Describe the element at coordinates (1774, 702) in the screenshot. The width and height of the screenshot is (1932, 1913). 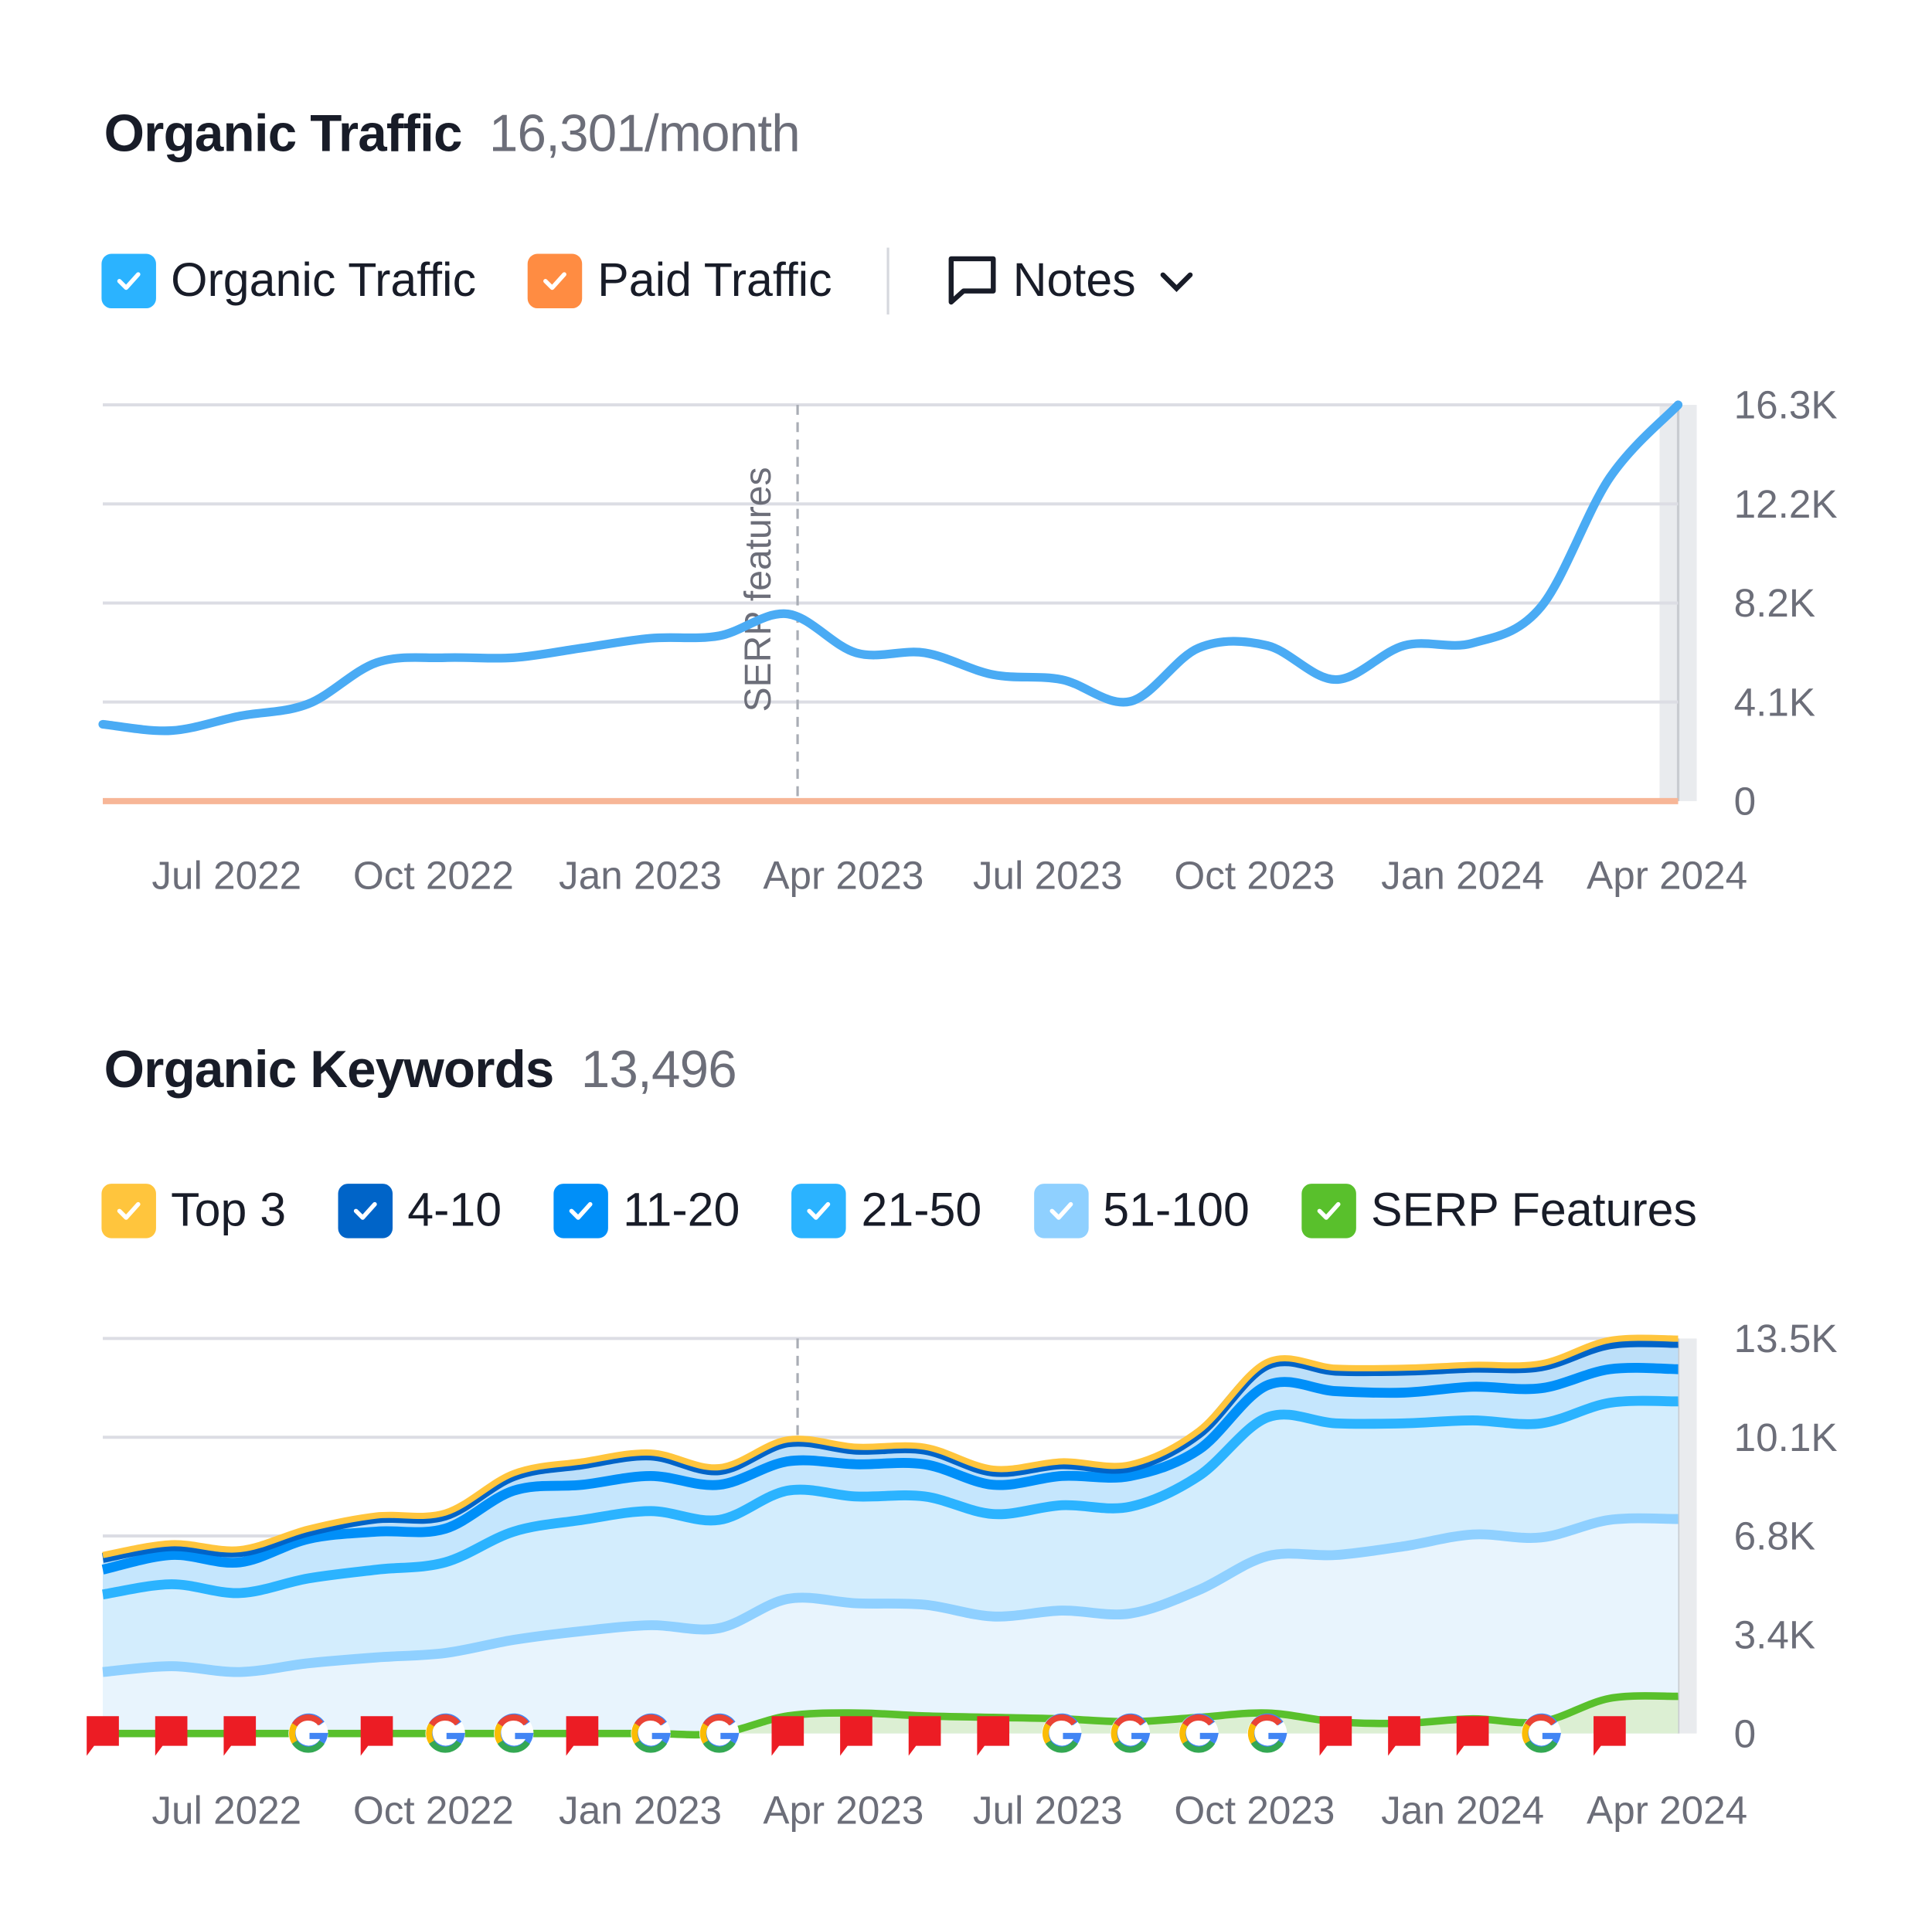
I see `y-tick-label: 4.1K` at that location.